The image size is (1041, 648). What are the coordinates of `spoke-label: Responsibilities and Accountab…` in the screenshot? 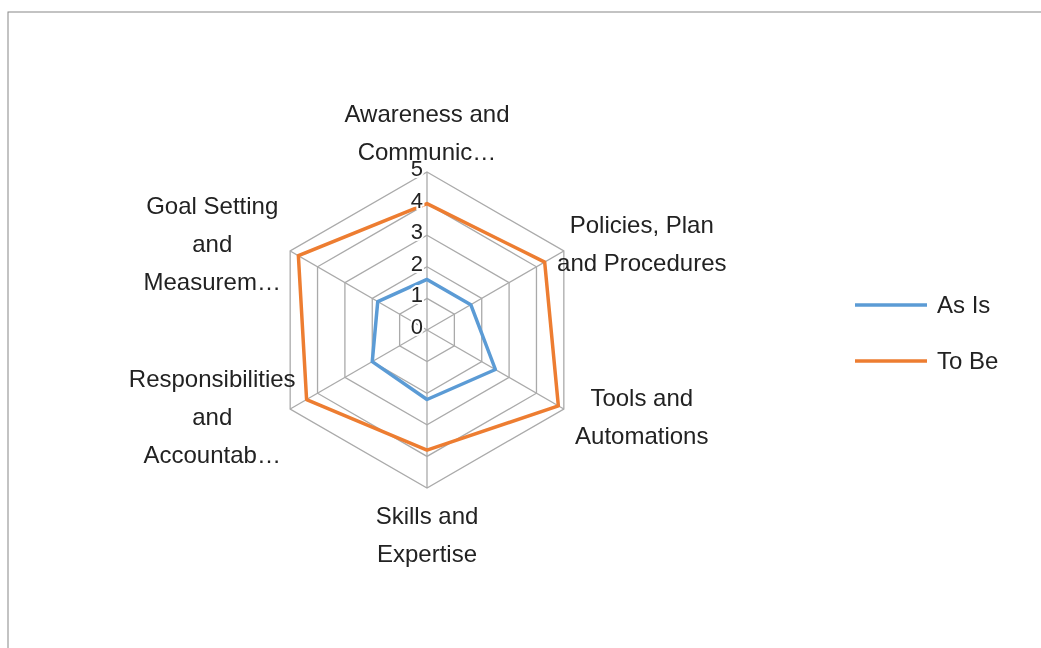 It's located at (212, 416).